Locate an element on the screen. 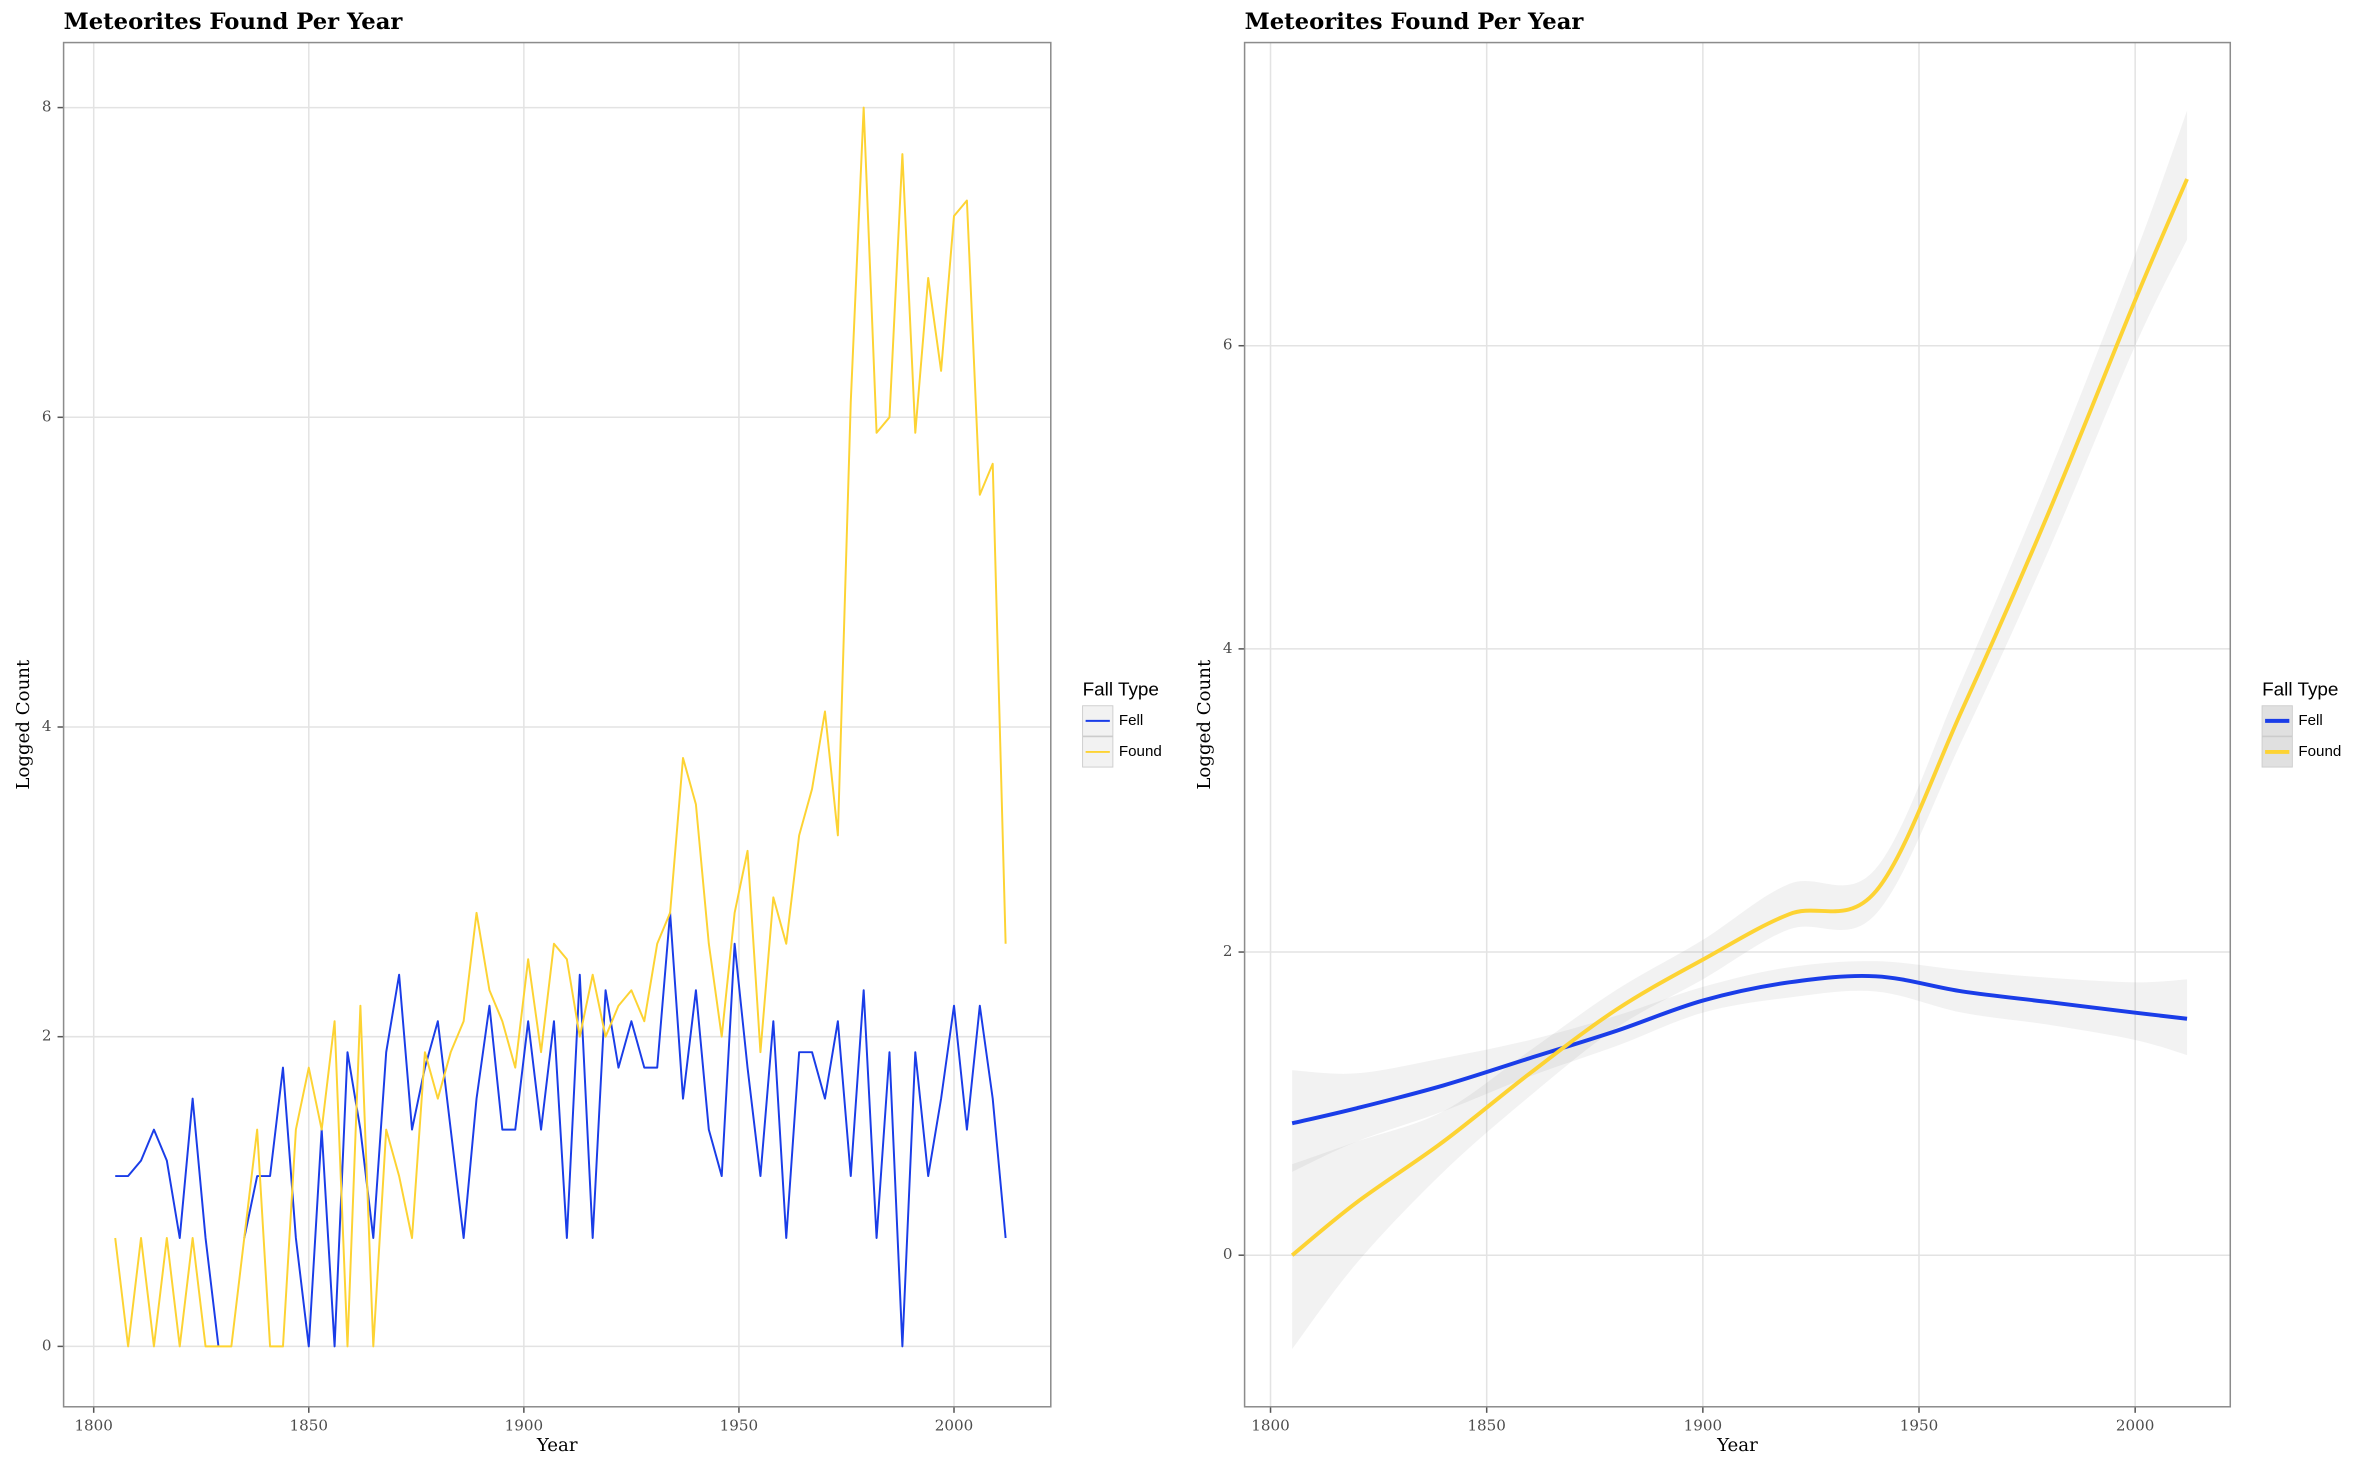 This screenshot has width=2362, height=1466. y-tick-label: 8 is located at coordinates (47, 107).